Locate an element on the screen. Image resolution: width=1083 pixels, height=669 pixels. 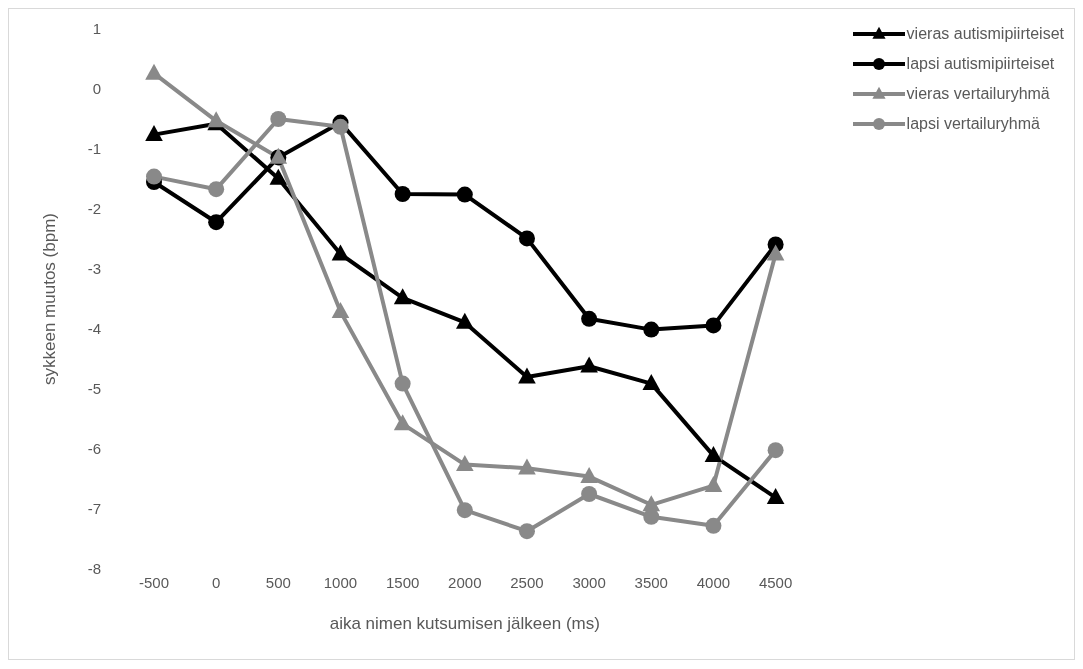
y-tick-label: 1 is located at coordinates (96, 29).